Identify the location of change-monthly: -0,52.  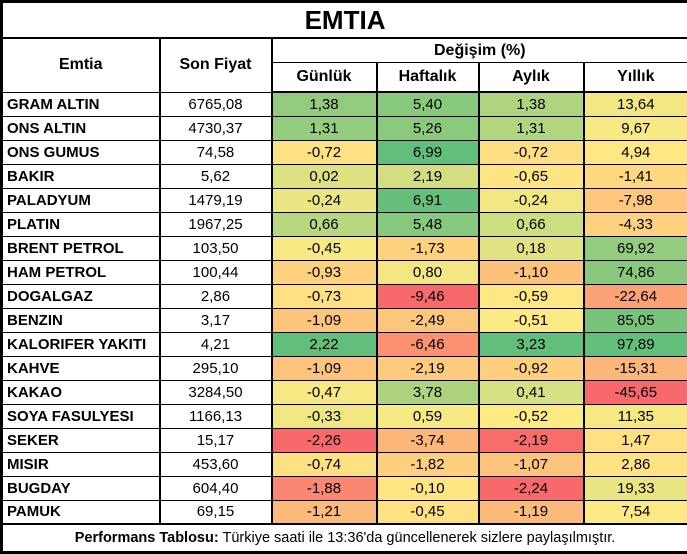
(531, 416).